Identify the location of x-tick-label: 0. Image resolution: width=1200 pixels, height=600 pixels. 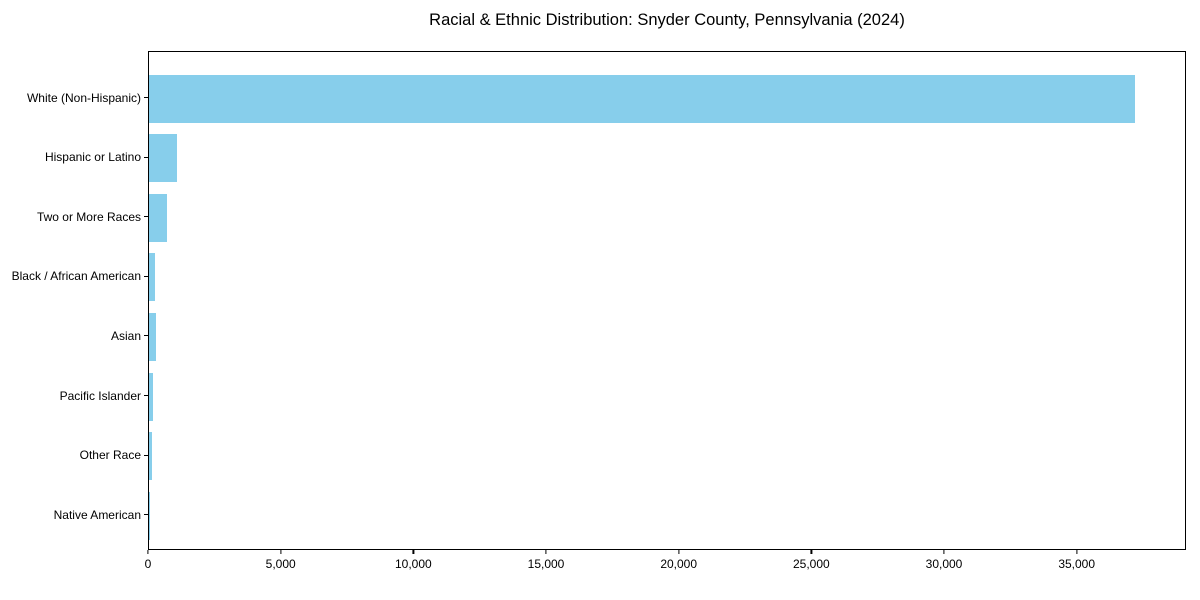
(148, 564).